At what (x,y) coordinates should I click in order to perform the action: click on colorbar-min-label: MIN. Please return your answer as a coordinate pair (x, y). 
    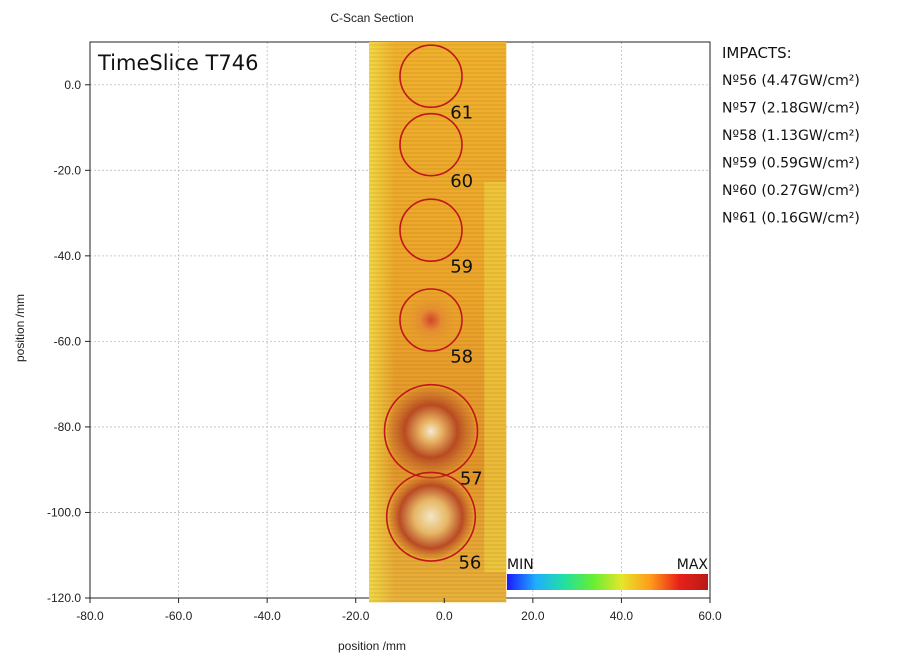
    Looking at the image, I should click on (520, 565).